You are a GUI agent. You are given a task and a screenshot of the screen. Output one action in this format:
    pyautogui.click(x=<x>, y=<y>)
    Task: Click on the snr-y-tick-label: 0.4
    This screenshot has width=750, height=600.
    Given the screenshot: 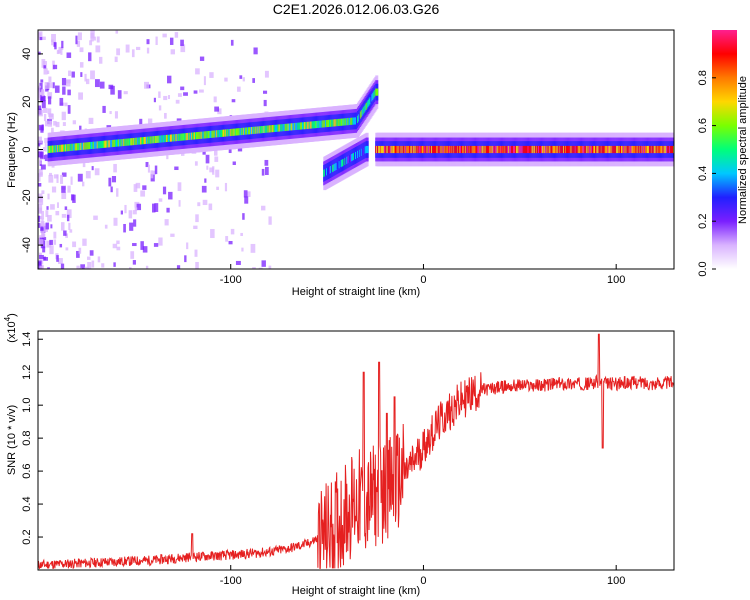 What is the action you would take?
    pyautogui.click(x=27, y=503)
    